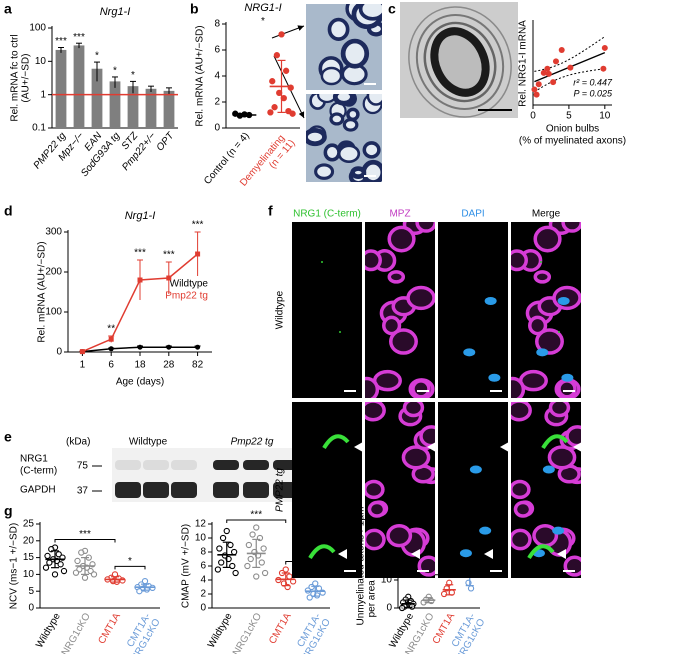  I want to click on em-layer, so click(460, 62).